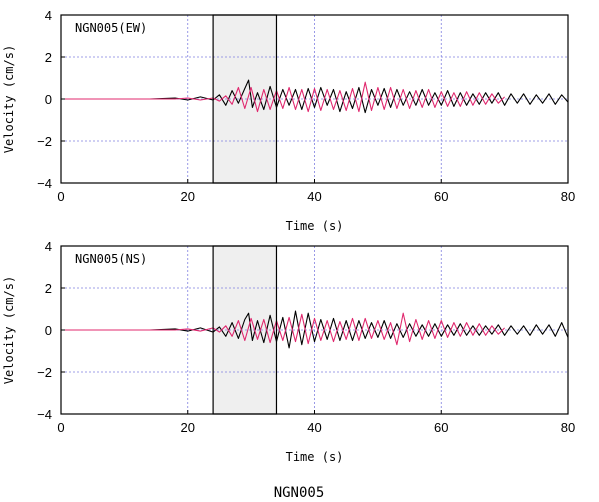 The height and width of the screenshot is (502, 599). I want to click on panel-title: NGN005(NS), so click(111, 259).